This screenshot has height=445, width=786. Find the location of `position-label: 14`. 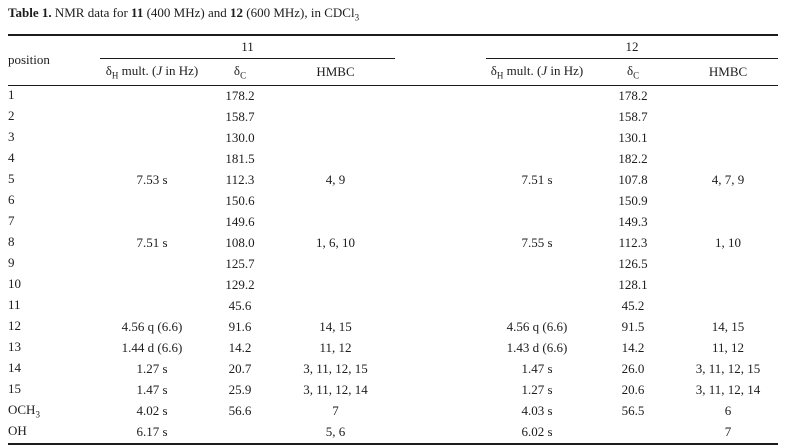

position-label: 14 is located at coordinates (14, 368).